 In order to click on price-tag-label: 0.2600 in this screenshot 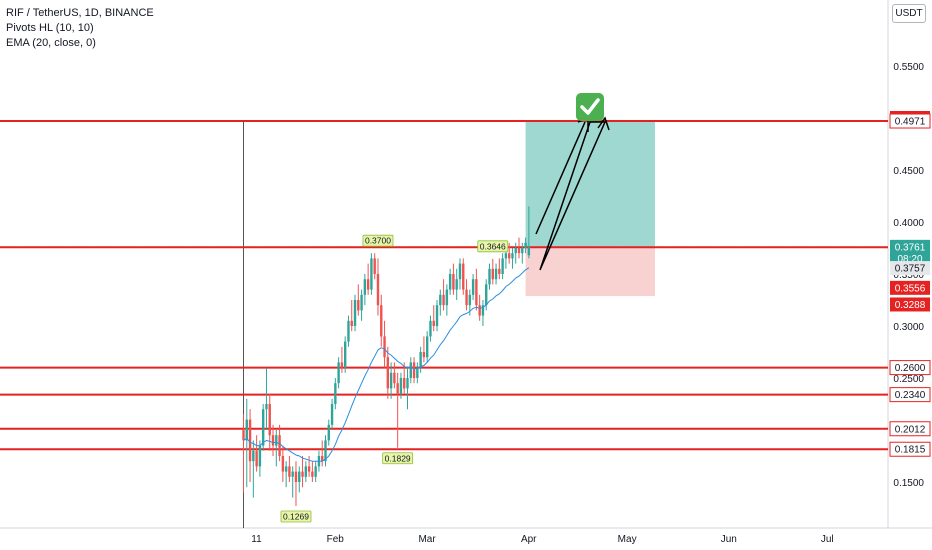, I will do `click(910, 368)`.